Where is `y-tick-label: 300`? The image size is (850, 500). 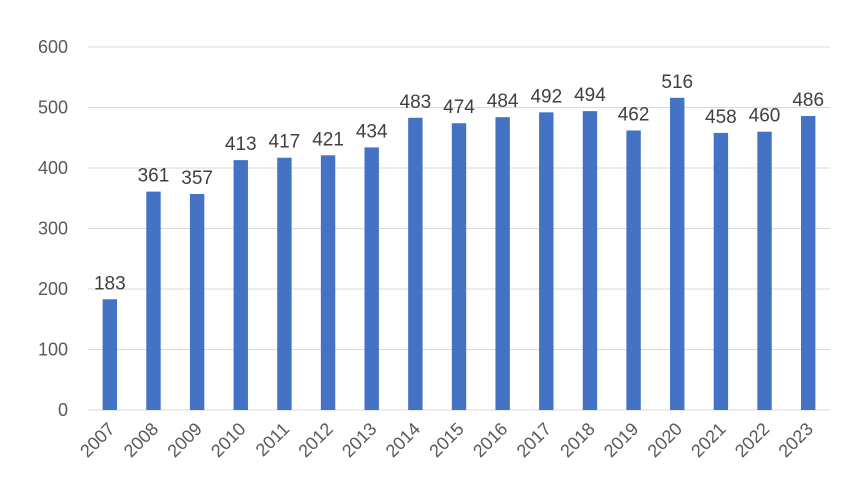
y-tick-label: 300 is located at coordinates (53, 229).